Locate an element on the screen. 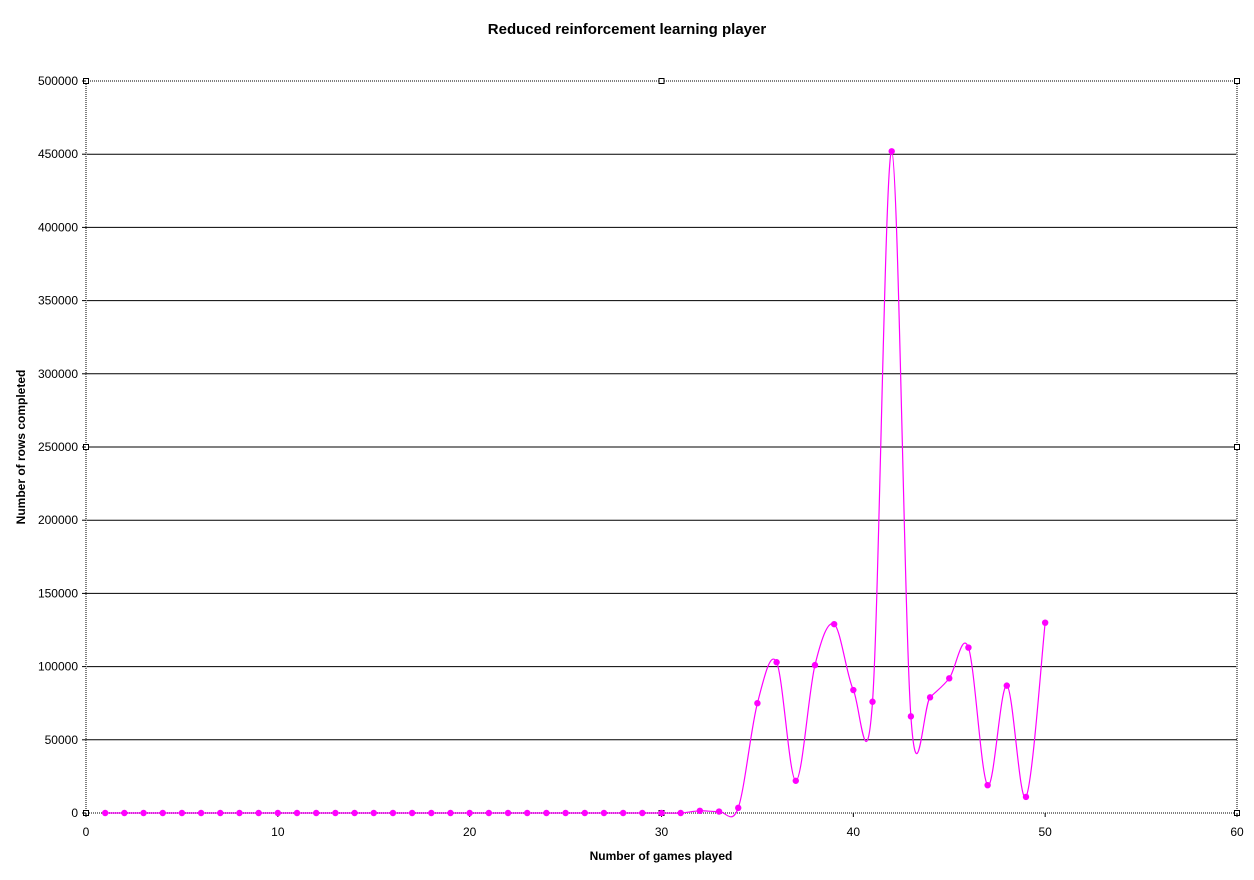 The width and height of the screenshot is (1254, 880). y-tick-label: 150000 is located at coordinates (58, 593).